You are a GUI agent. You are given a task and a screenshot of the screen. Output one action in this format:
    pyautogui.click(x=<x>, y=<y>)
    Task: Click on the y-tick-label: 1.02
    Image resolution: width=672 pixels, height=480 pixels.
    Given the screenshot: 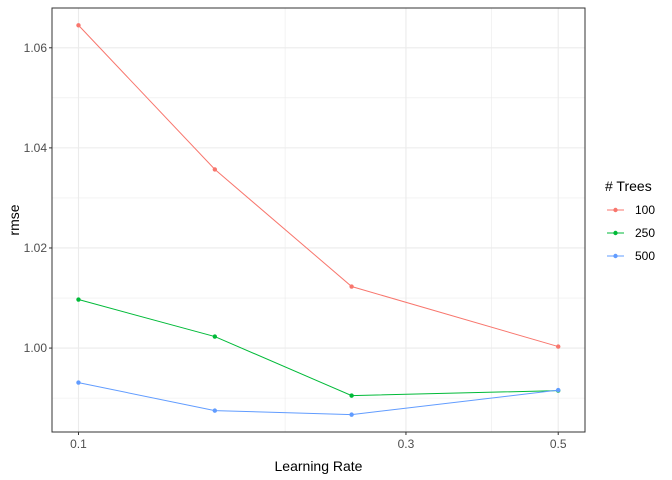 What is the action you would take?
    pyautogui.click(x=36, y=248)
    